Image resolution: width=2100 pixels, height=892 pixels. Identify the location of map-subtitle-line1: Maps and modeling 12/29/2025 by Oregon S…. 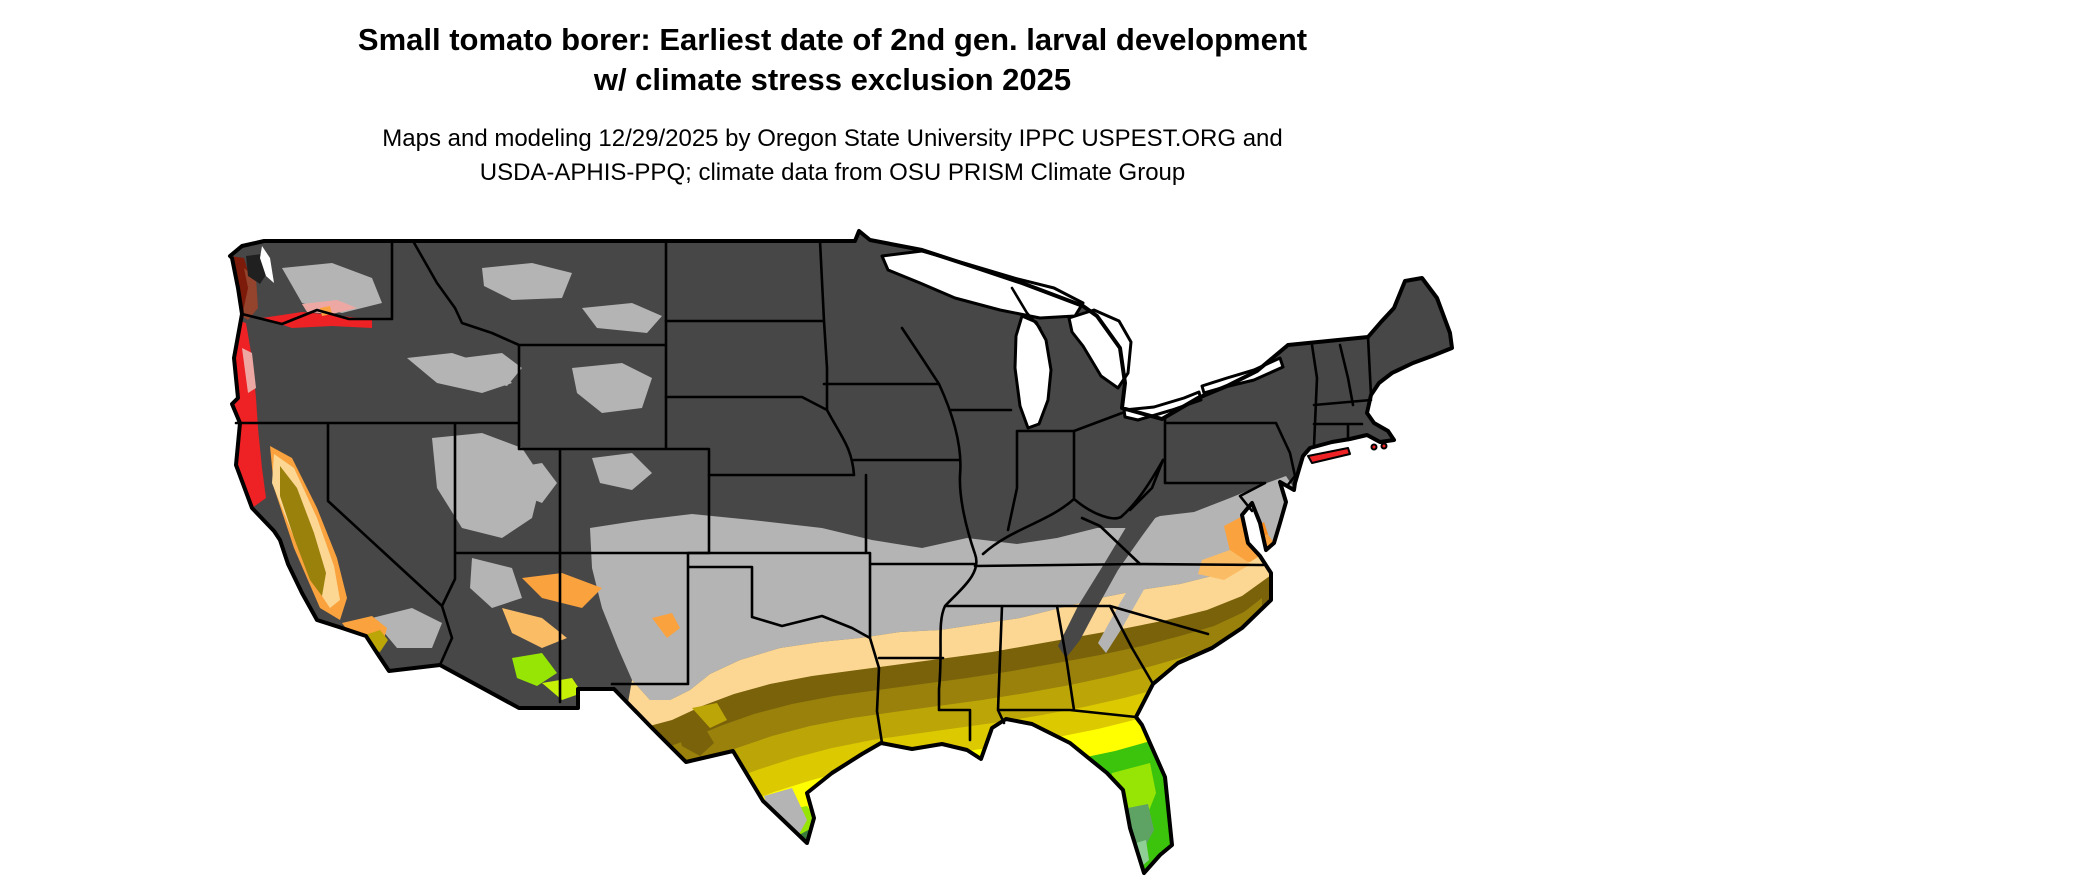
(832, 138).